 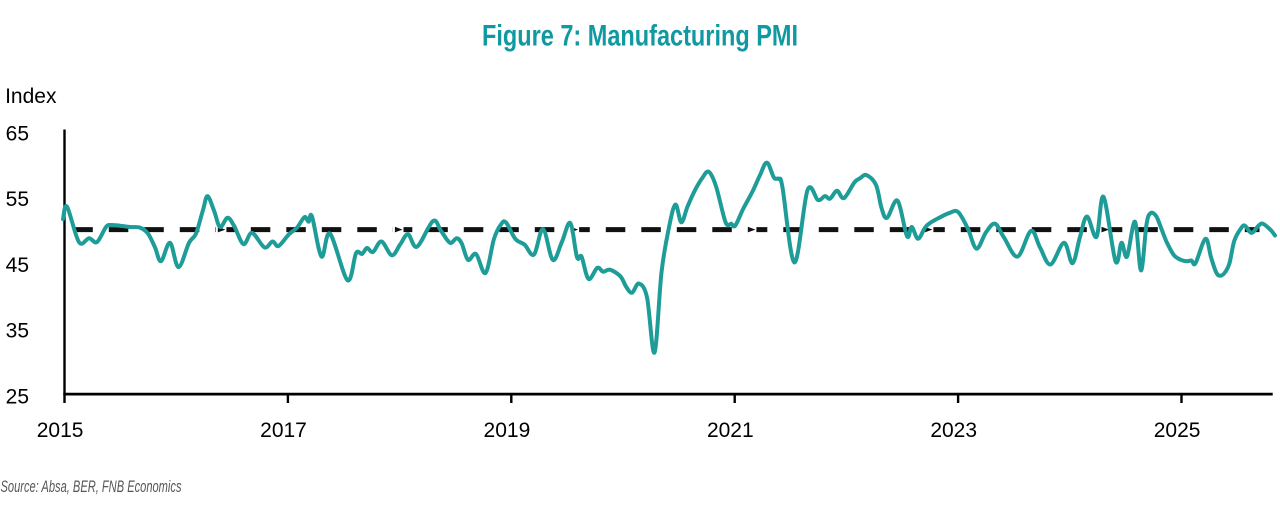 What do you see at coordinates (17, 396) in the screenshot?
I see `svg-text: 25` at bounding box center [17, 396].